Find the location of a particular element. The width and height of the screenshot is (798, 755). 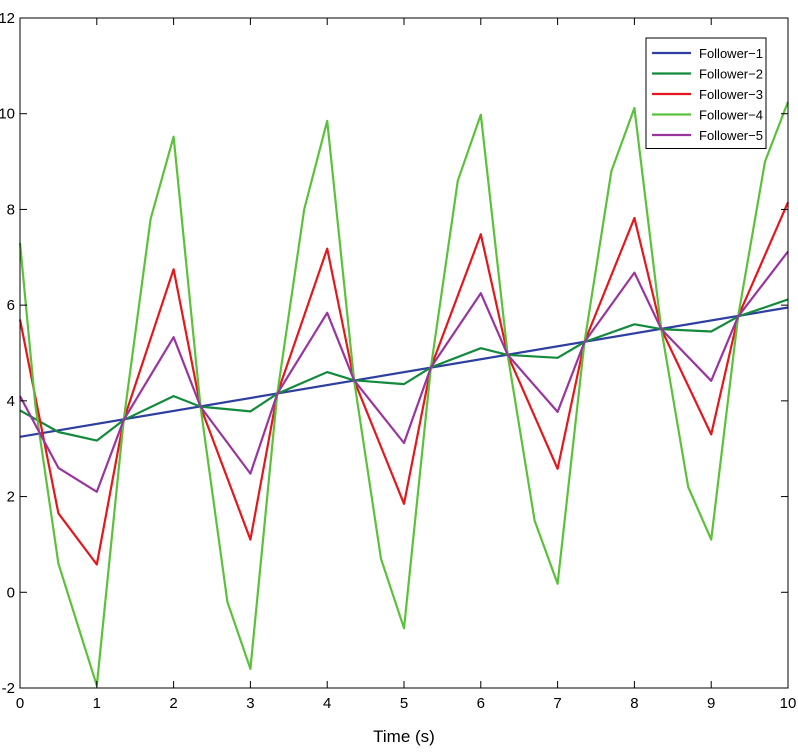

x-tick-label: 8 is located at coordinates (634, 703).